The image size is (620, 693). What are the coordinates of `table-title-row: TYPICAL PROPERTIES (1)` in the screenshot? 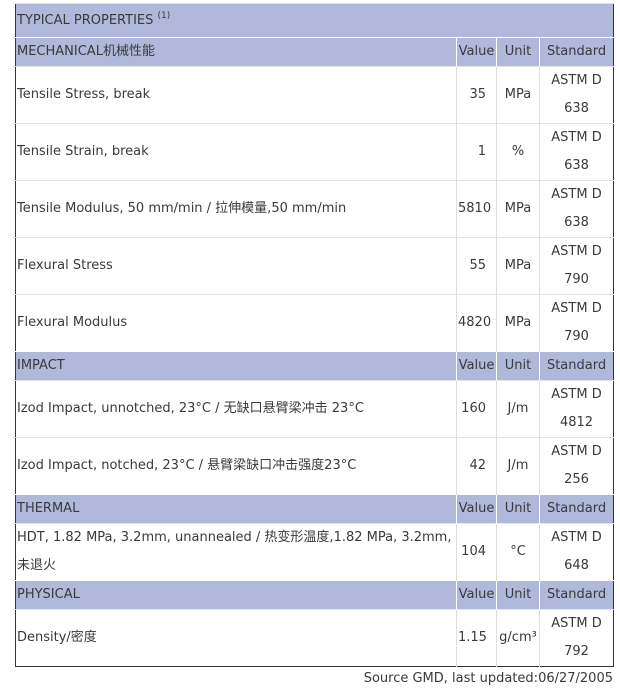 It's located at (314, 20).